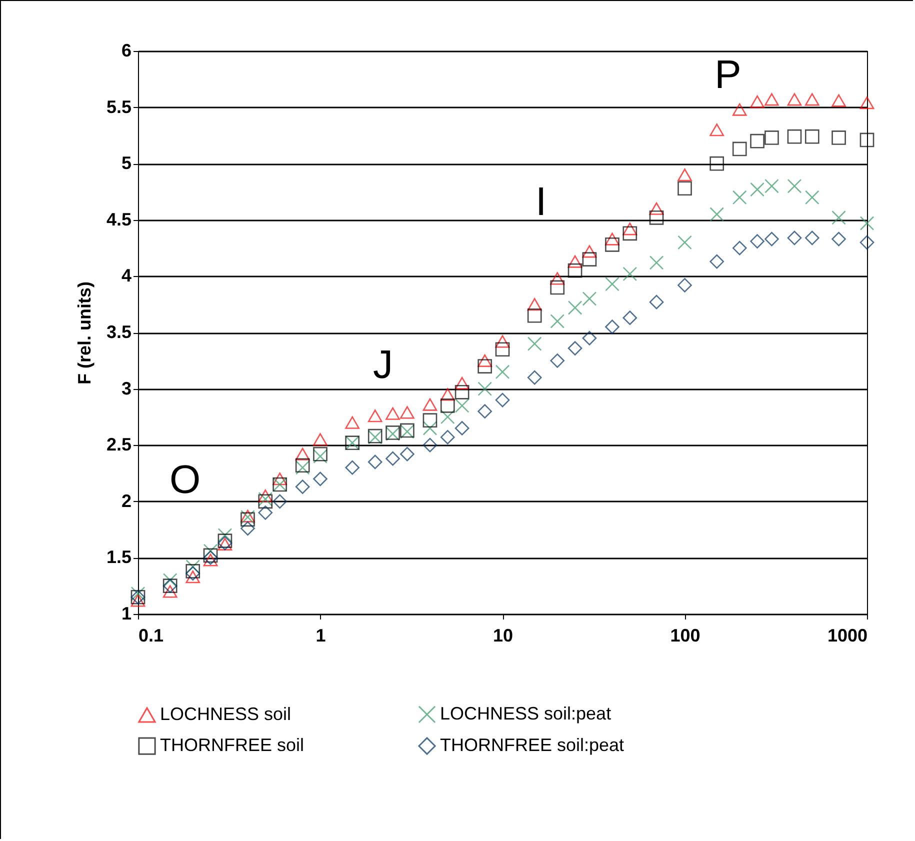 Image resolution: width=915 pixels, height=841 pixels. Describe the element at coordinates (541, 202) in the screenshot. I see `annotation: I` at that location.